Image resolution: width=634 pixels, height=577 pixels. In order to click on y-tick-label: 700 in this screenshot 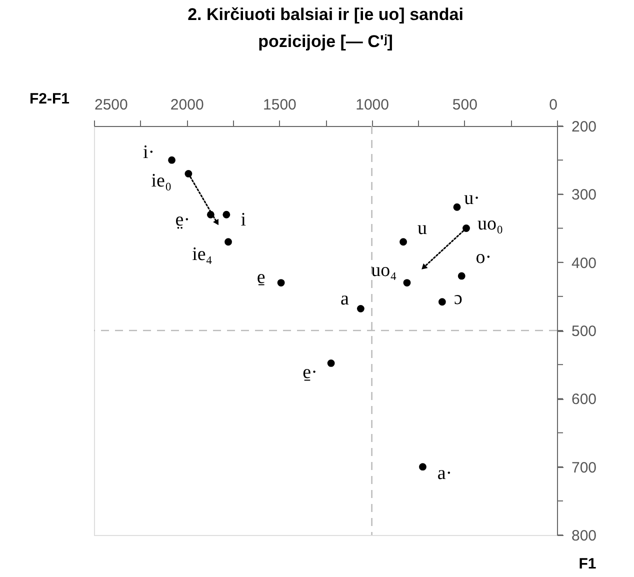, I will do `click(584, 467)`.